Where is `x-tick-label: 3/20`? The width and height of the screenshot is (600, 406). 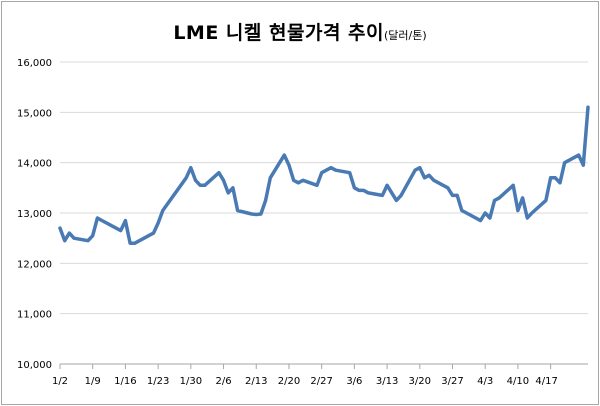
x-tick-label: 3/20 is located at coordinates (420, 381).